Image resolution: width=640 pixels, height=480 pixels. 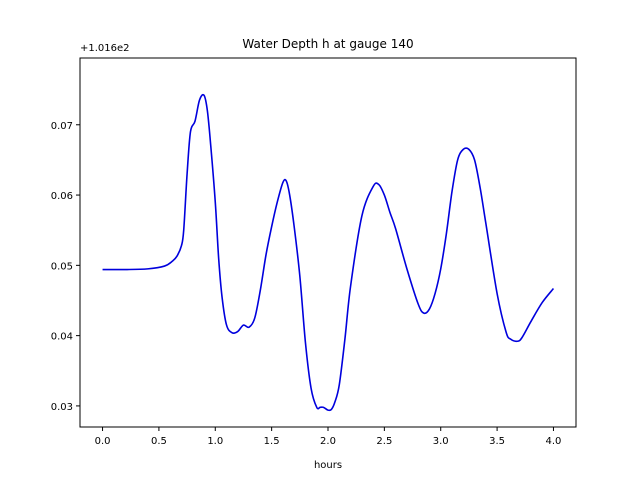 What do you see at coordinates (327, 44) in the screenshot?
I see `chart-title: Water Depth h at gauge 140` at bounding box center [327, 44].